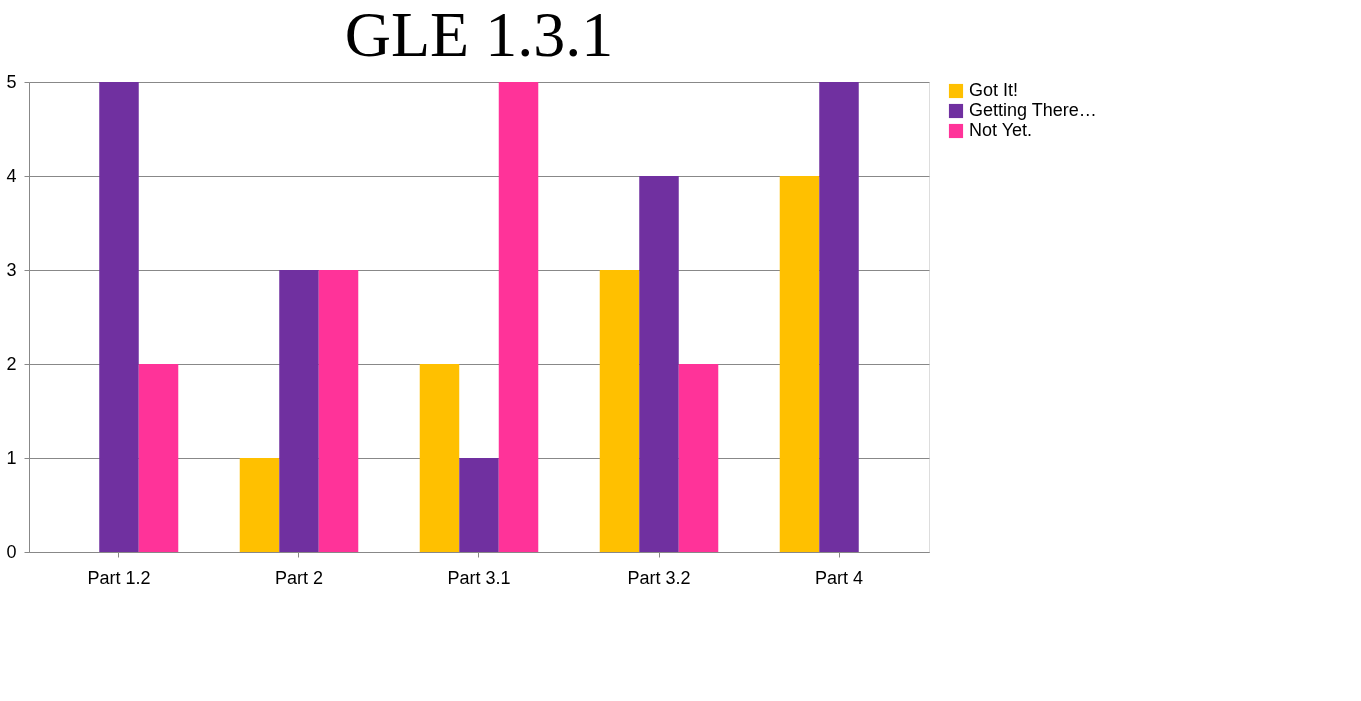  Describe the element at coordinates (11, 551) in the screenshot. I see `y-tick-label: 0` at that location.